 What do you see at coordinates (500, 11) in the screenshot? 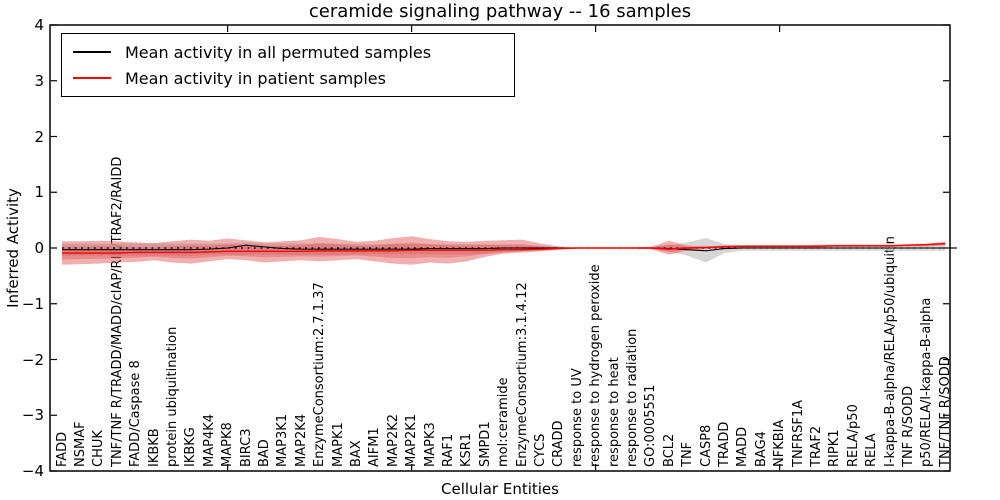
I see `chart-title: ceramide signaling pathway -- 16 samples` at bounding box center [500, 11].